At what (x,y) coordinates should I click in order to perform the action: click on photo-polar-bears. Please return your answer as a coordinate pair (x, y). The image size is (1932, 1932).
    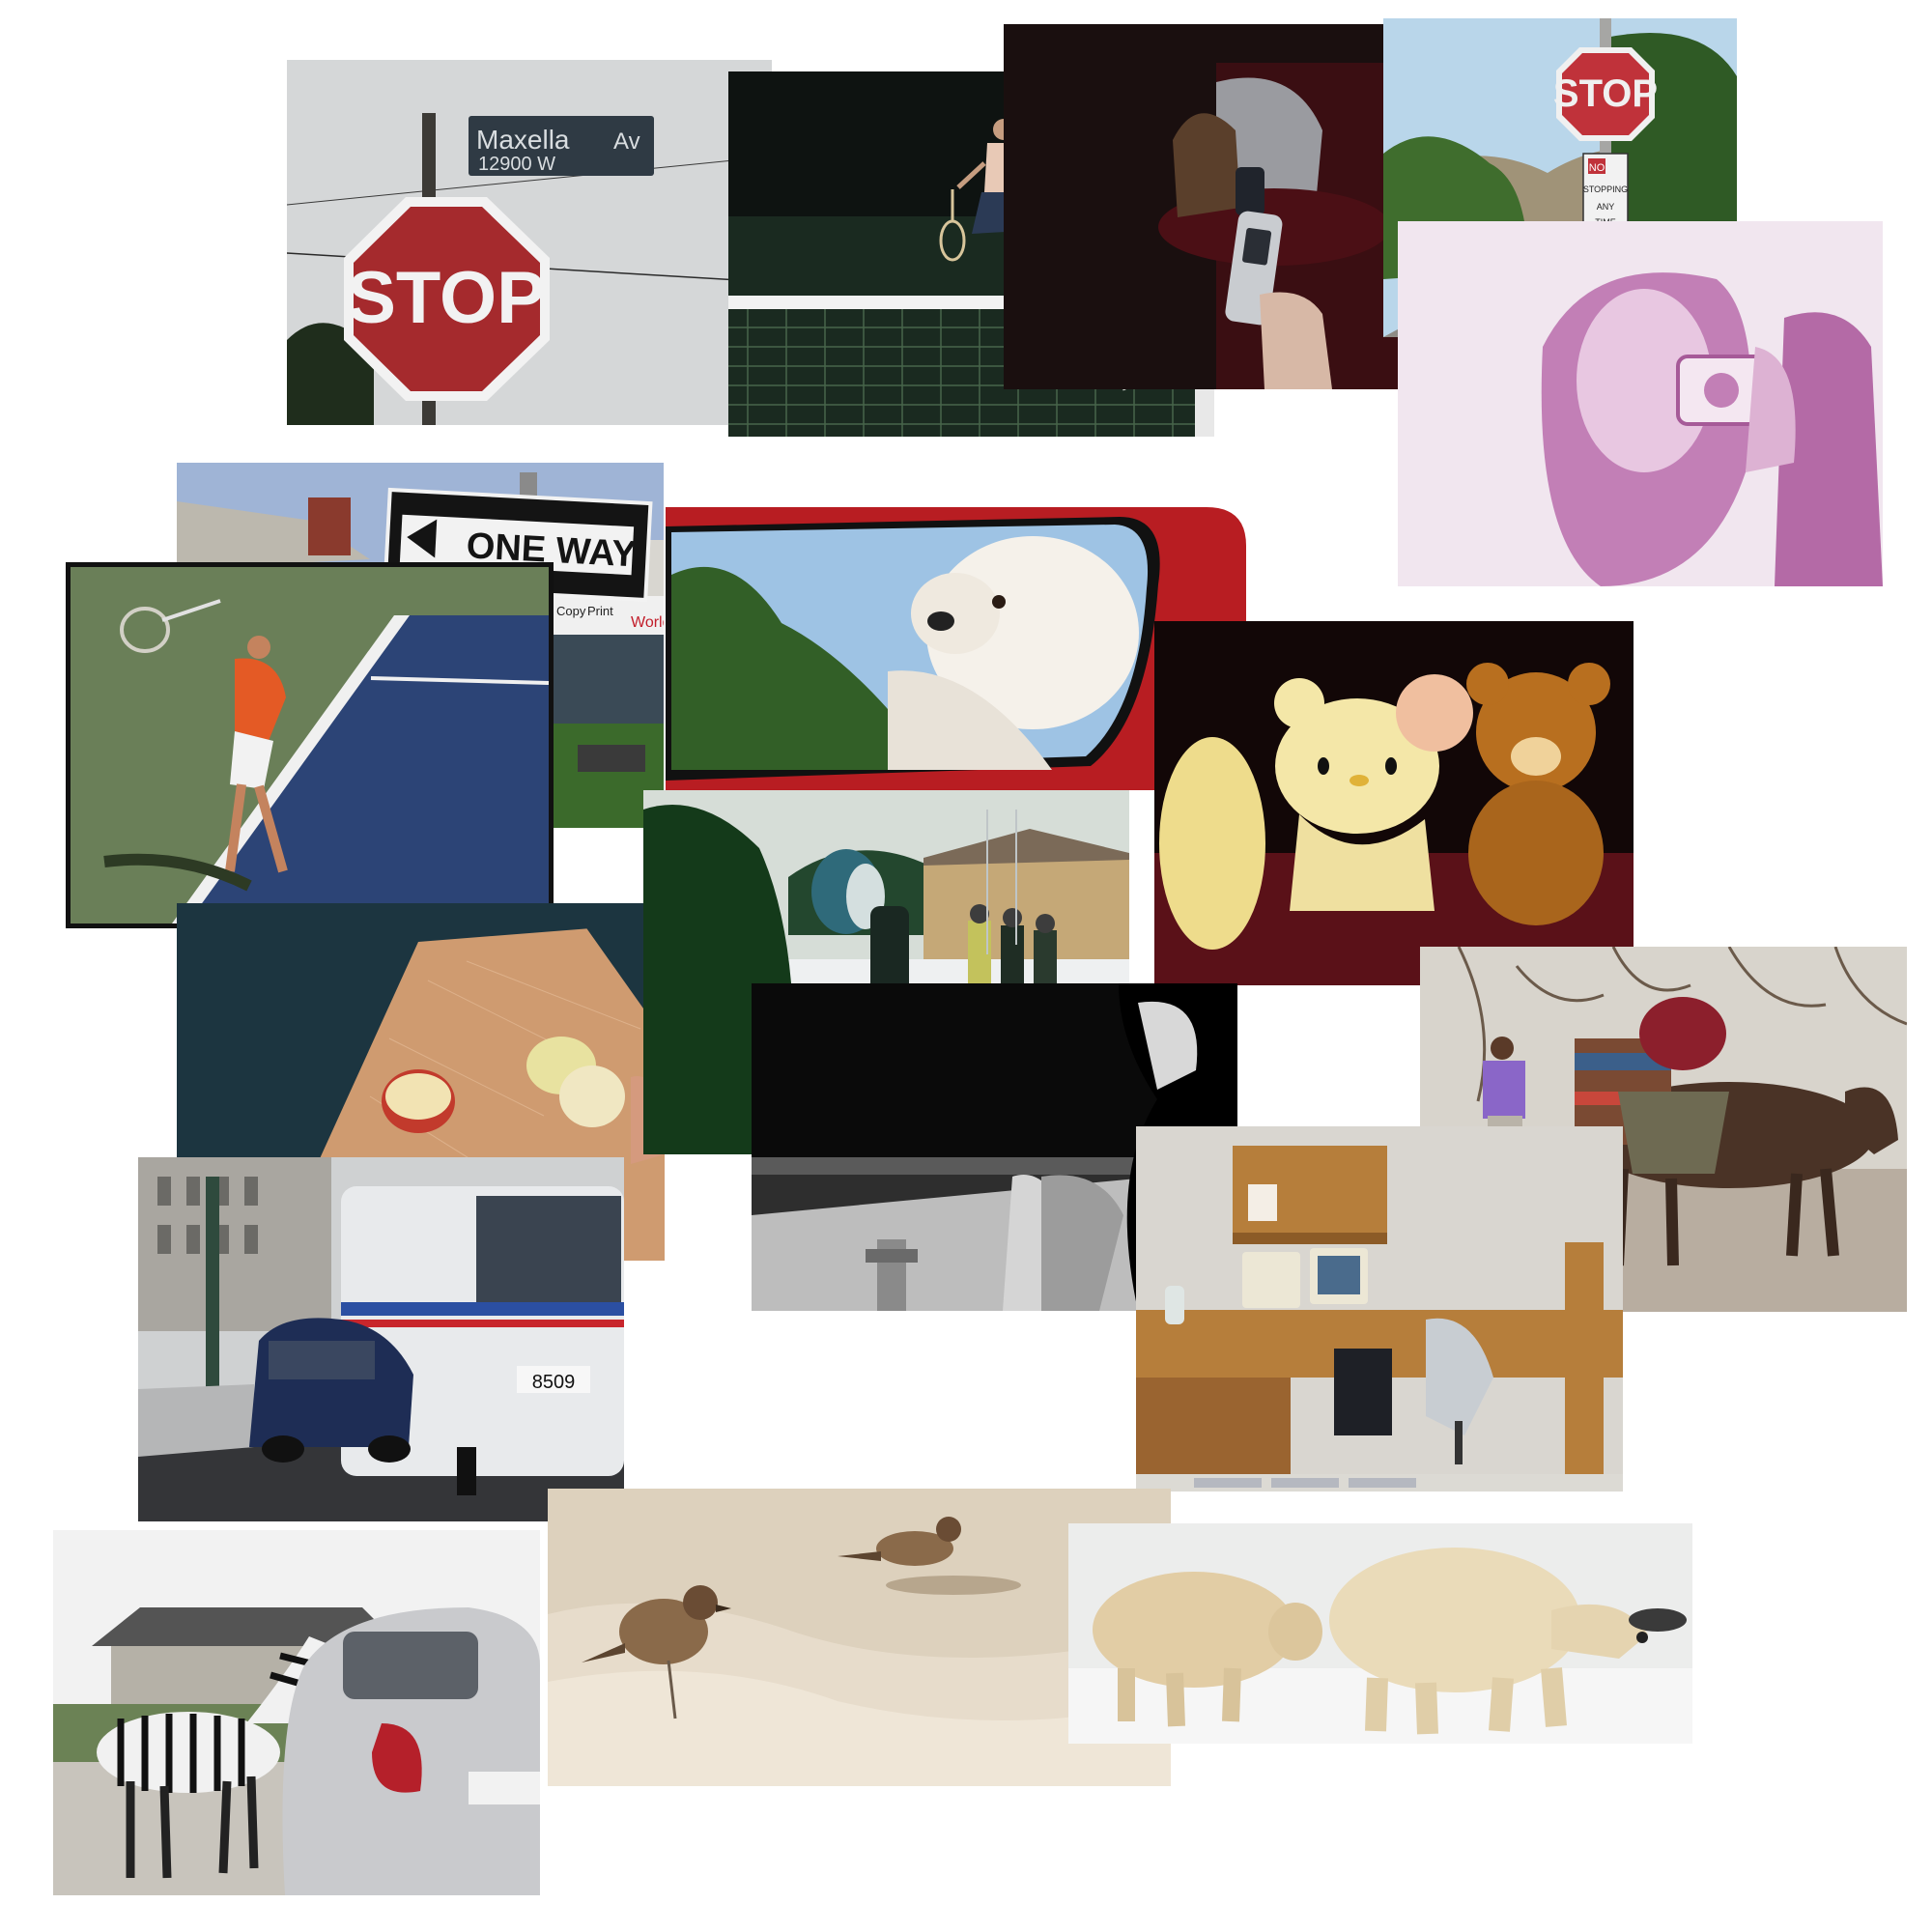
    Looking at the image, I should click on (1380, 1633).